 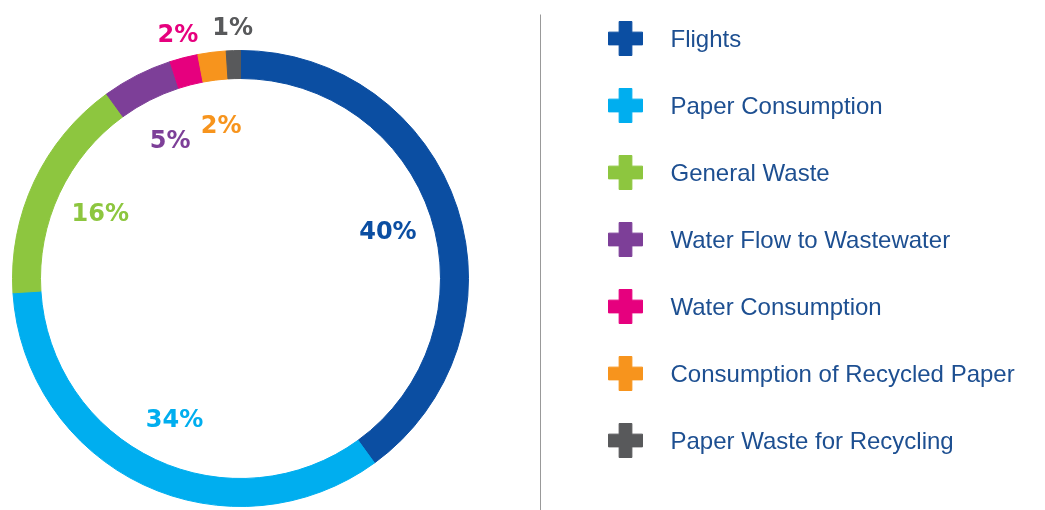 I want to click on legend-label: General Waste, so click(x=750, y=172).